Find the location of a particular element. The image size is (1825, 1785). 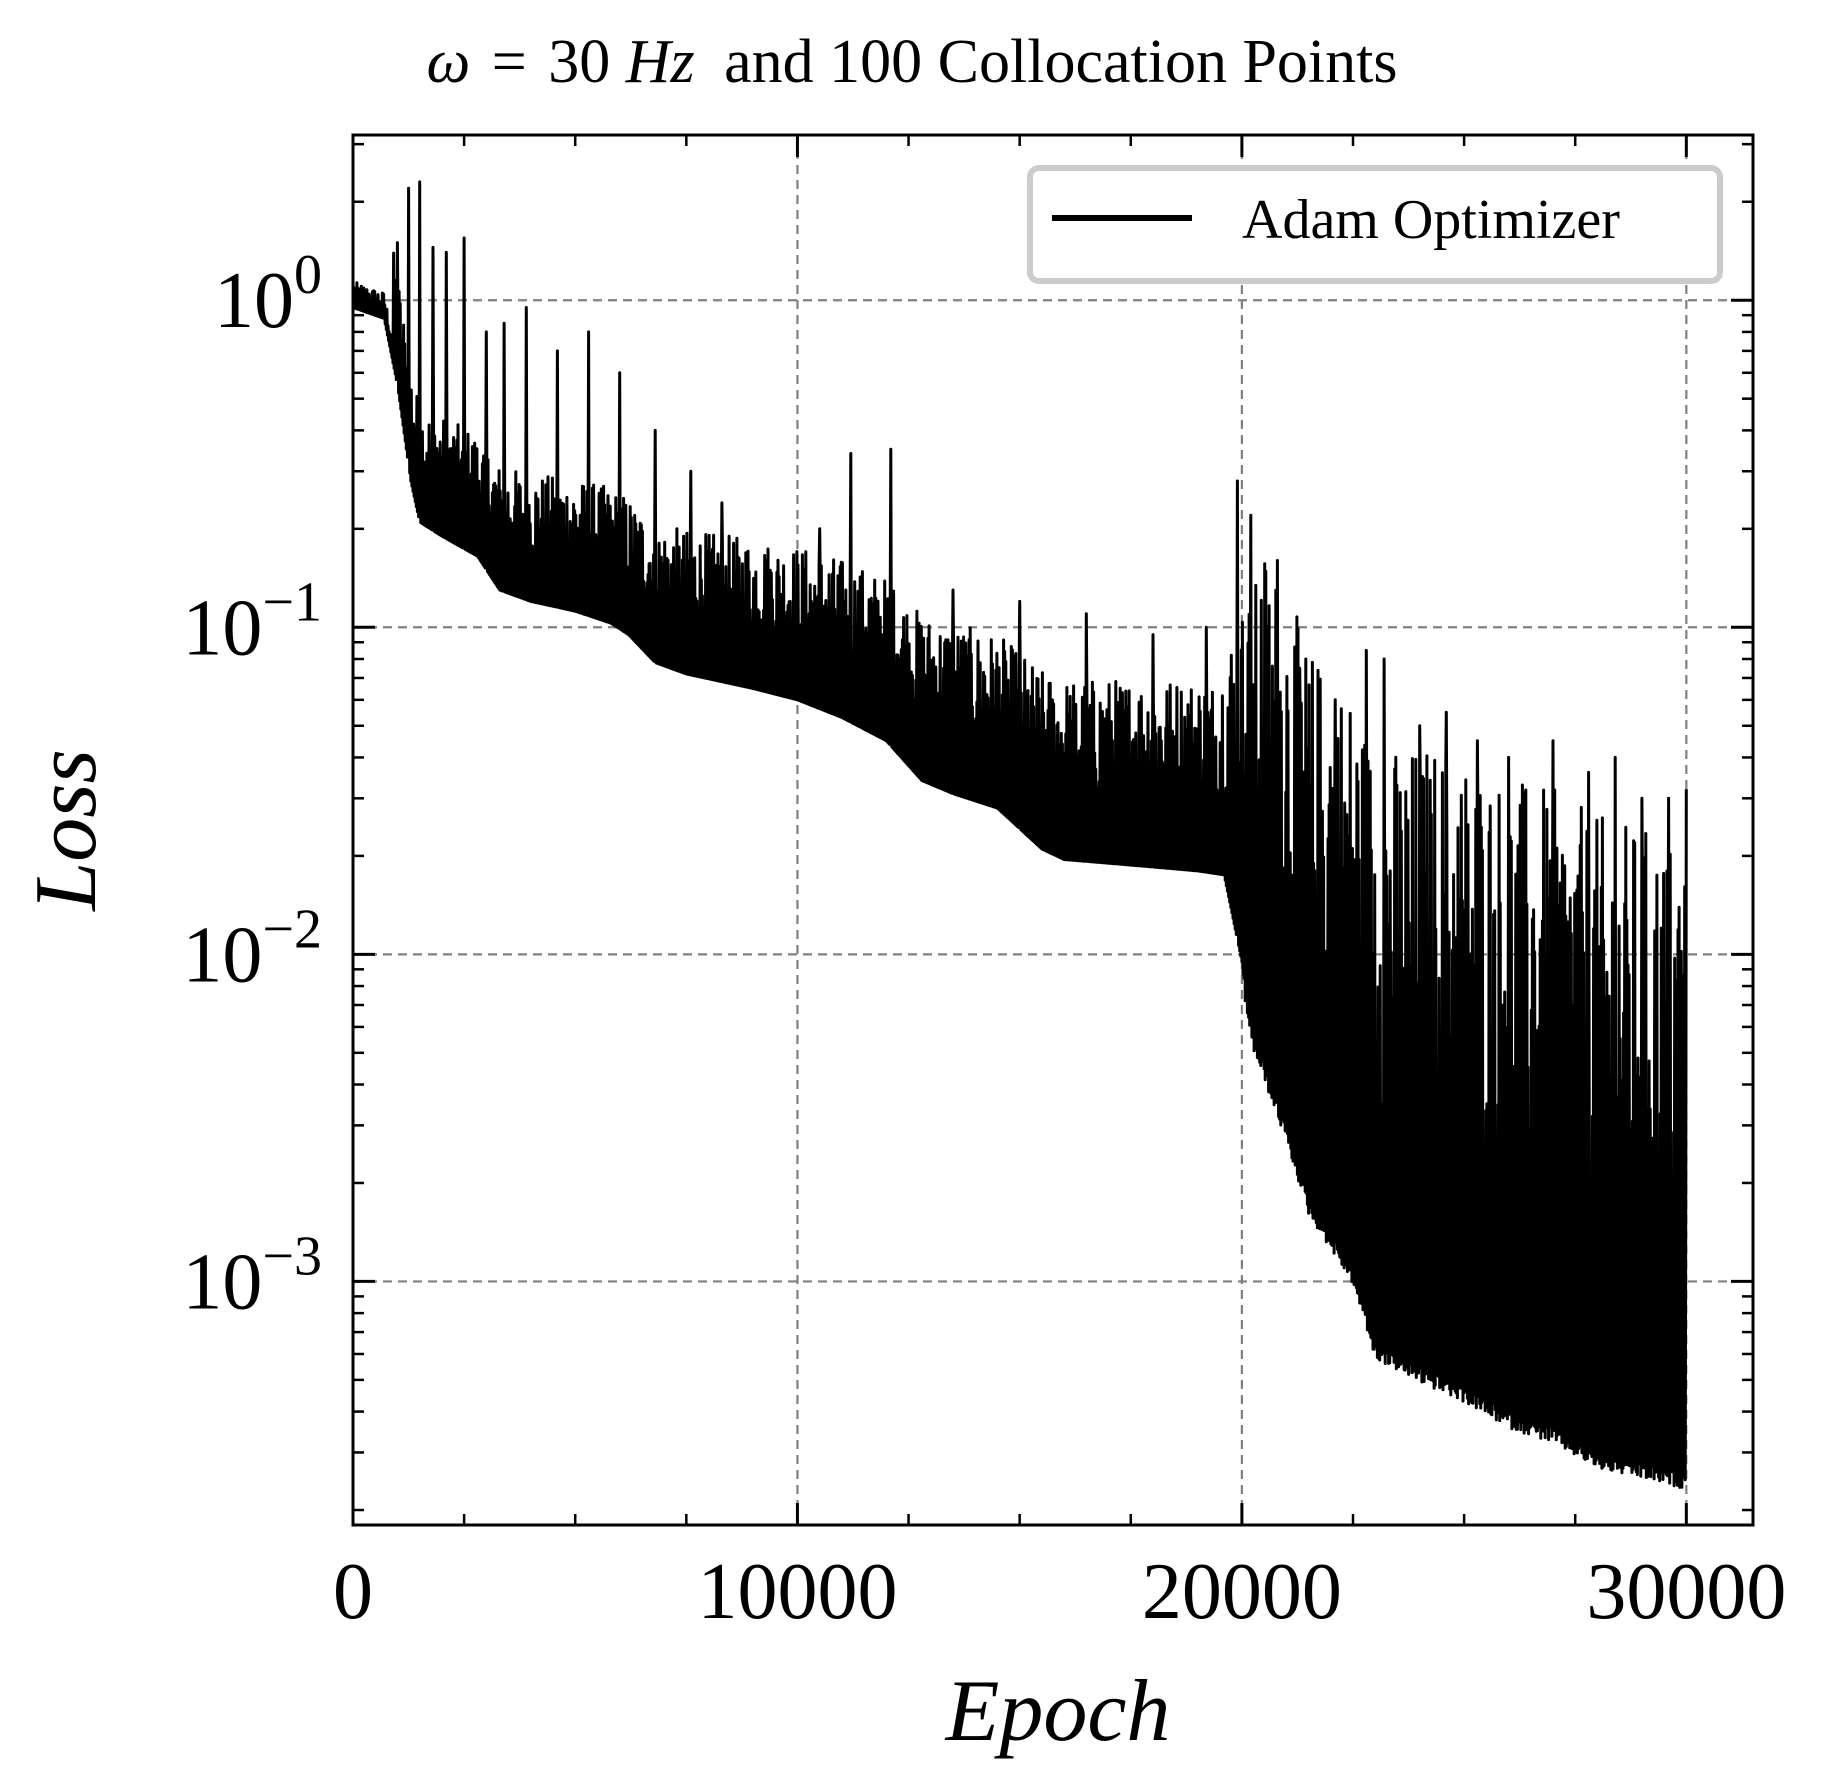

y-tick-label: 10⁻² is located at coordinates (252, 948).